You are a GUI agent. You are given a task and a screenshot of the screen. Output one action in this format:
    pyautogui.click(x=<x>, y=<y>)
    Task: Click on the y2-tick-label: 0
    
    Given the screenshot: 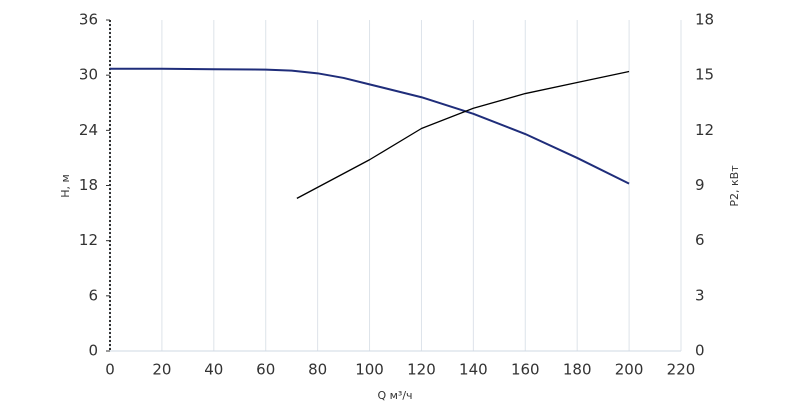 What is the action you would take?
    pyautogui.click(x=700, y=351)
    